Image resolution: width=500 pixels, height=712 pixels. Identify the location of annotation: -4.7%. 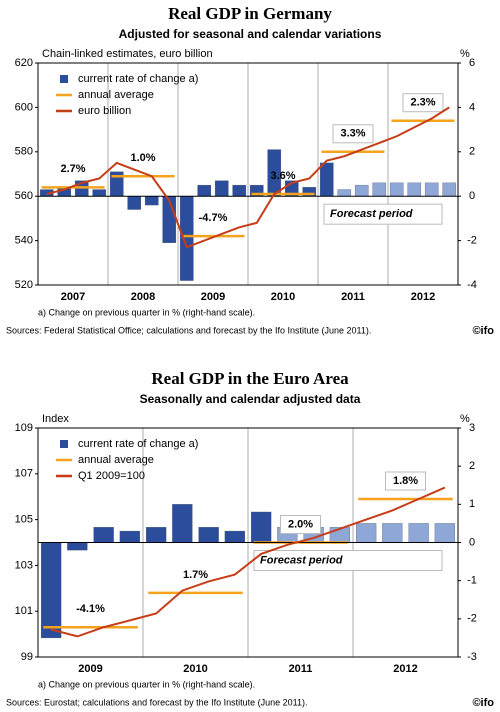
(213, 218).